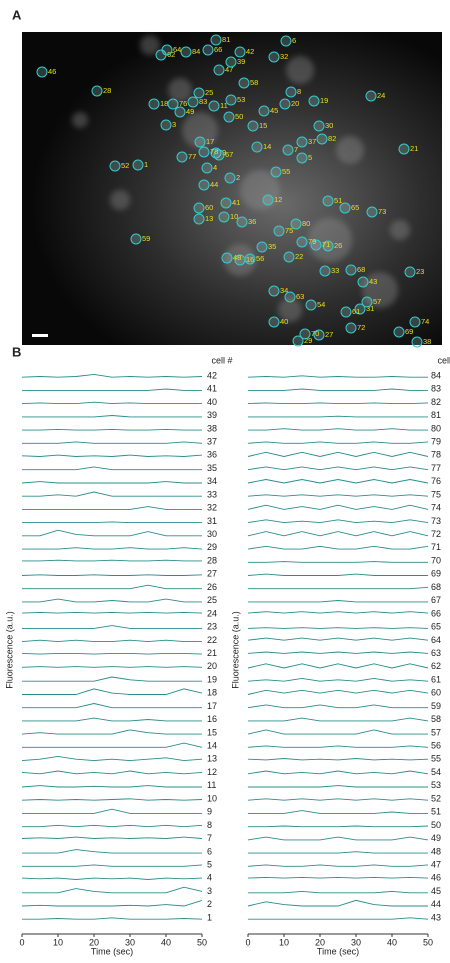  Describe the element at coordinates (284, 56) in the screenshot. I see `cell-label: 32` at that location.